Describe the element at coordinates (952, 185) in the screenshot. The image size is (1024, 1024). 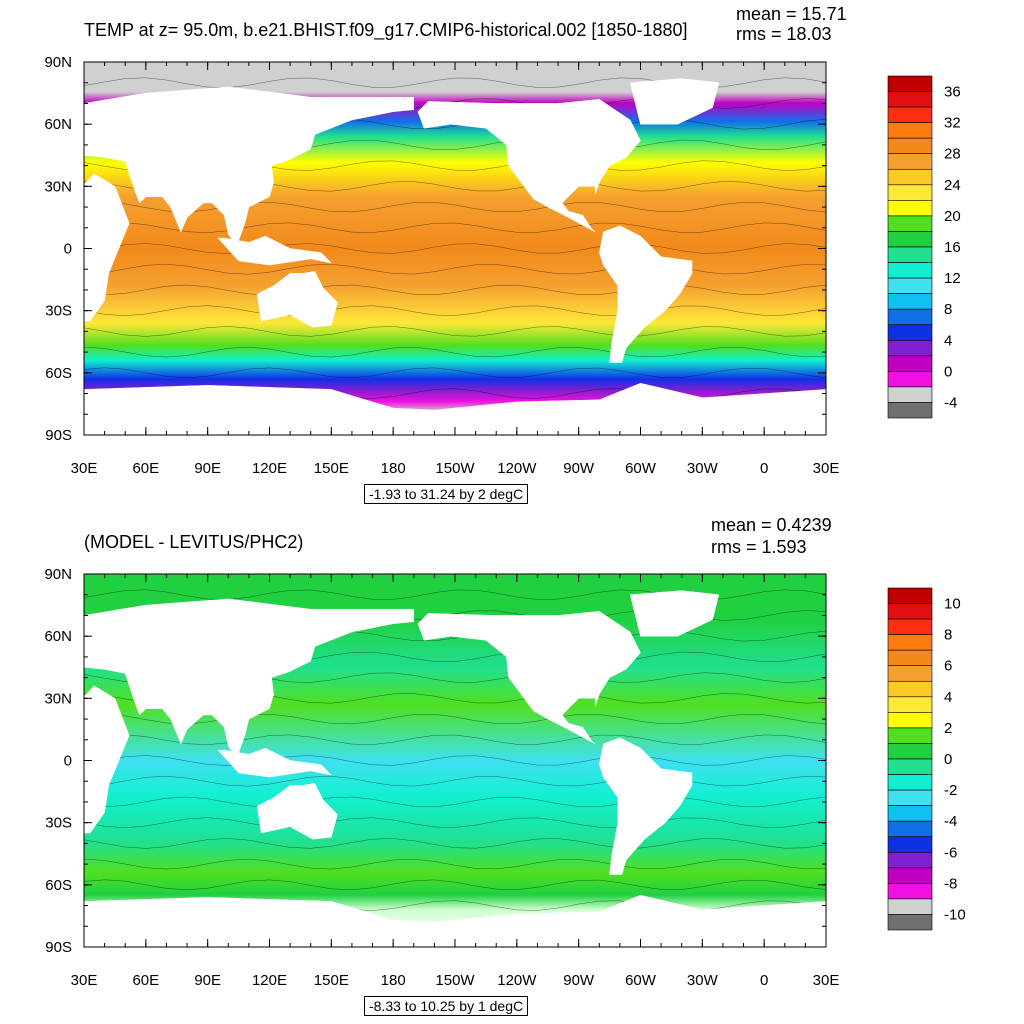
I see `colorbar-label: 24` at that location.